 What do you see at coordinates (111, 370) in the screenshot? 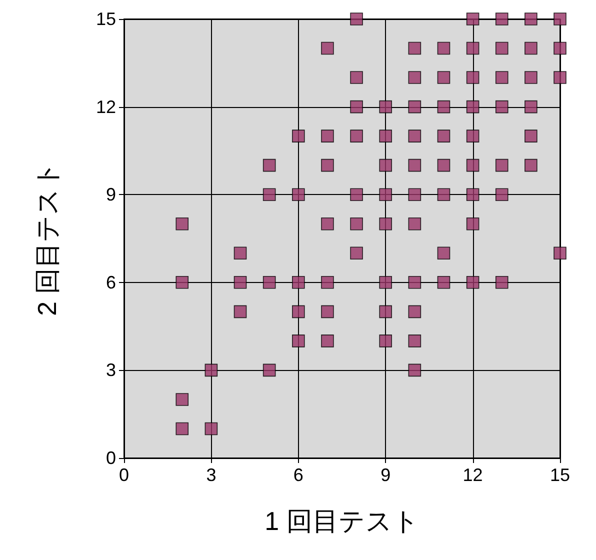
I see `y-tick-label: 3` at bounding box center [111, 370].